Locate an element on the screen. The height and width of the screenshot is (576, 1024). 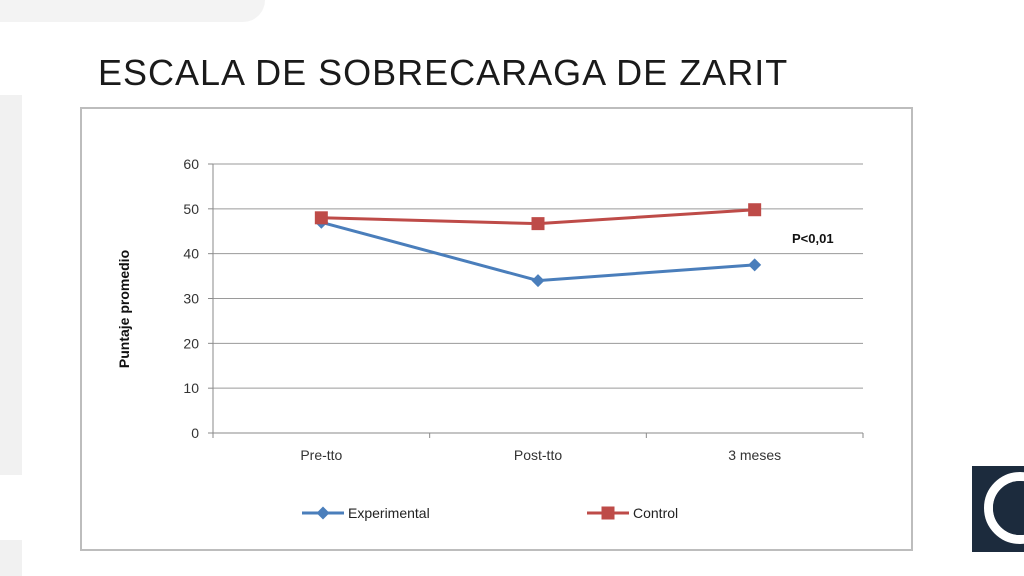
series-layer is located at coordinates (538, 245).